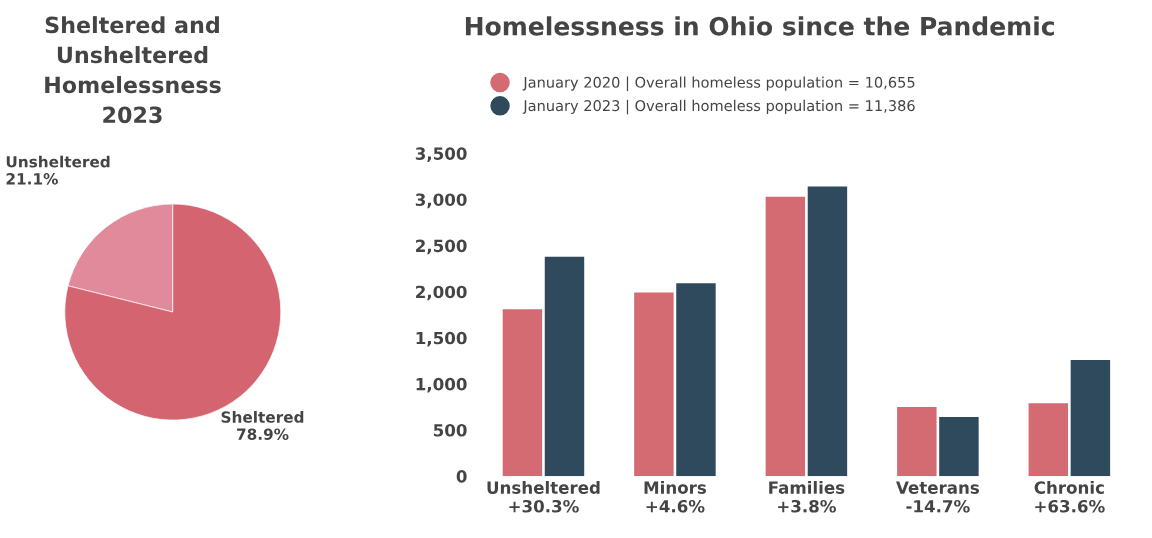 This screenshot has width=1152, height=538. I want to click on chart-title: Homelessness in Ohio since the Pandemic, so click(759, 26).